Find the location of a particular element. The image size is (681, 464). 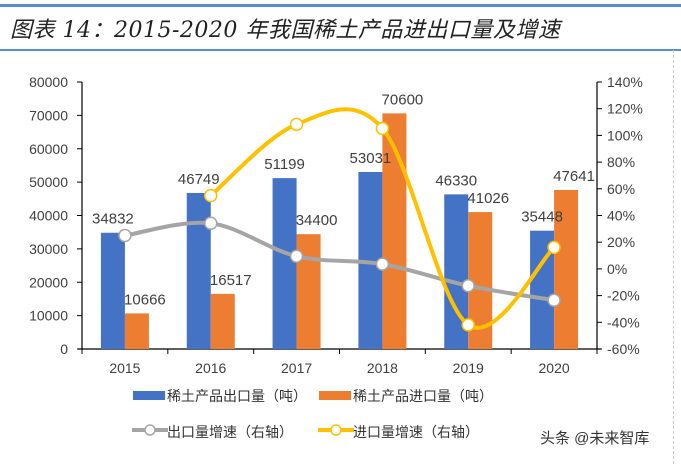

right-axis-tick-label: 120% is located at coordinates (625, 109).